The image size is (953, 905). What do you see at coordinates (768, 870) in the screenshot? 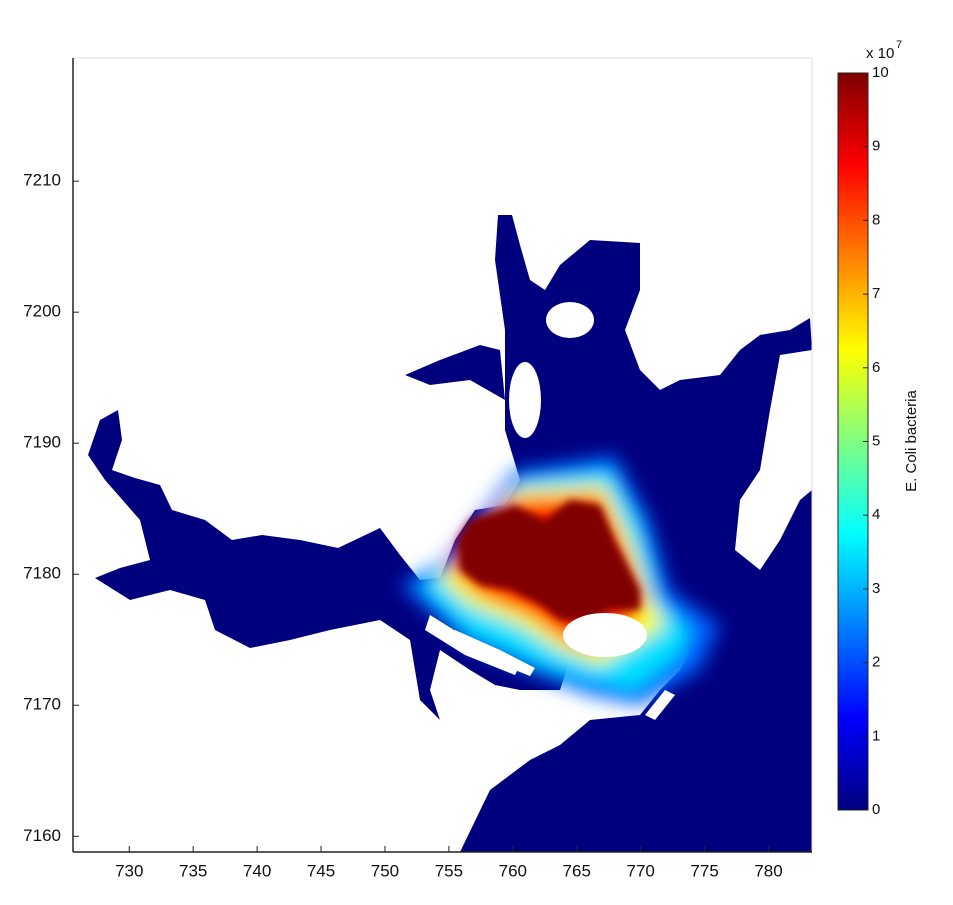
I see `x-tick-label: 780` at bounding box center [768, 870].